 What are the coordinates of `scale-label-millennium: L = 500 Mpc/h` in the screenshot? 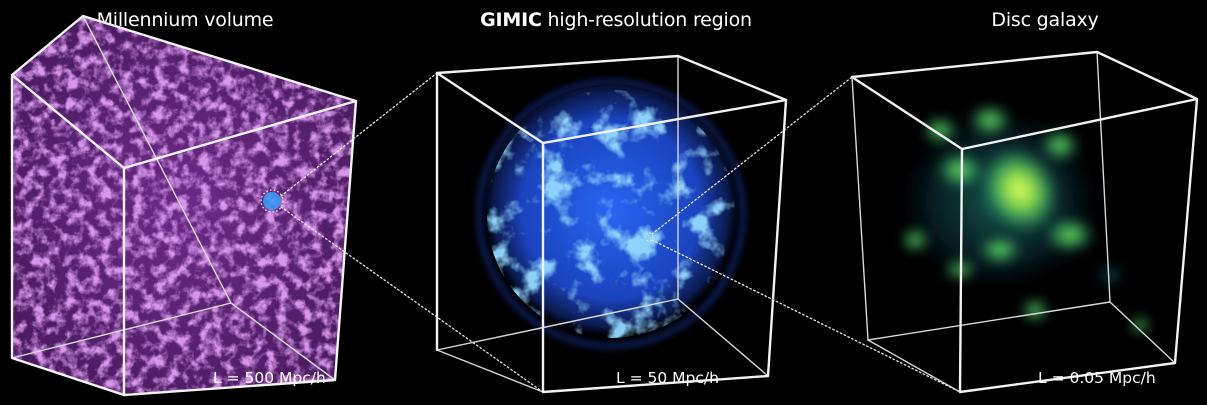 It's located at (269, 378).